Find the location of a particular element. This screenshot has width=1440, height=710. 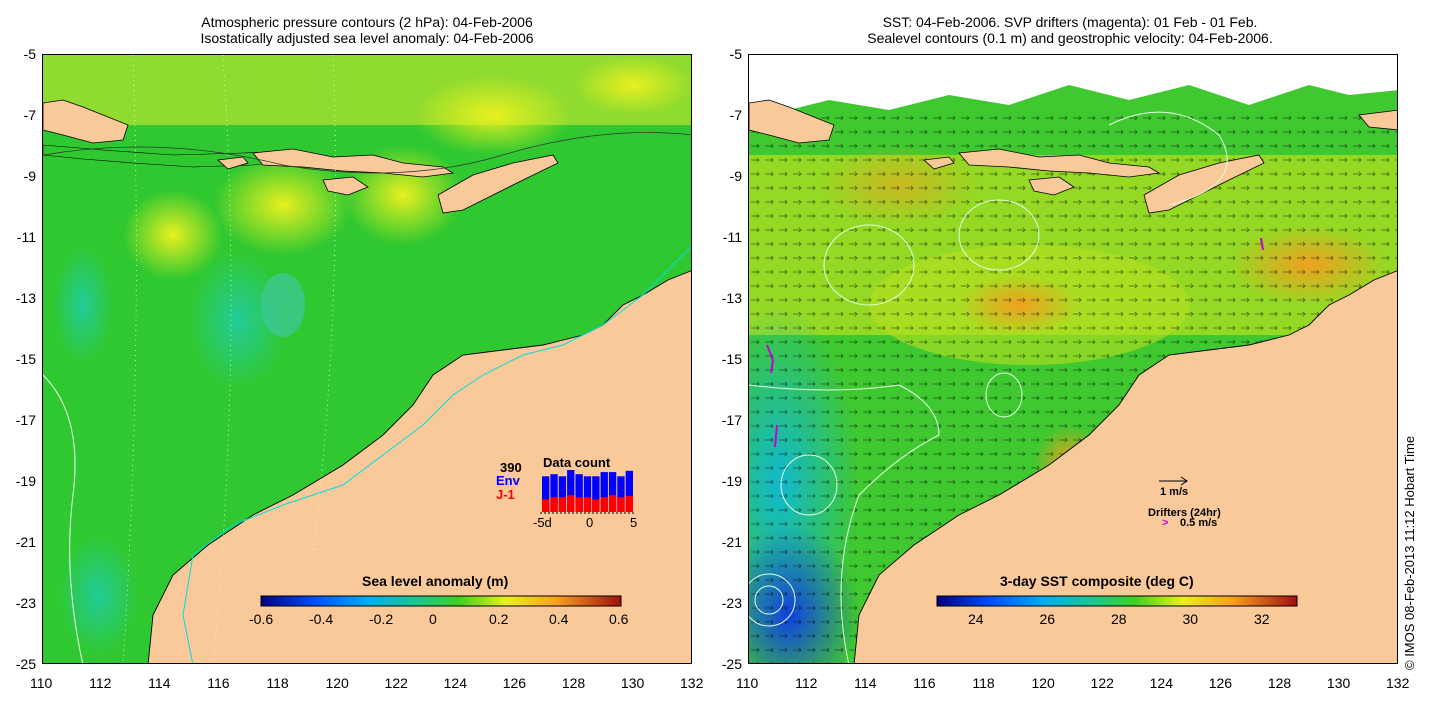

right-x-tick-label: 124 is located at coordinates (1161, 683).